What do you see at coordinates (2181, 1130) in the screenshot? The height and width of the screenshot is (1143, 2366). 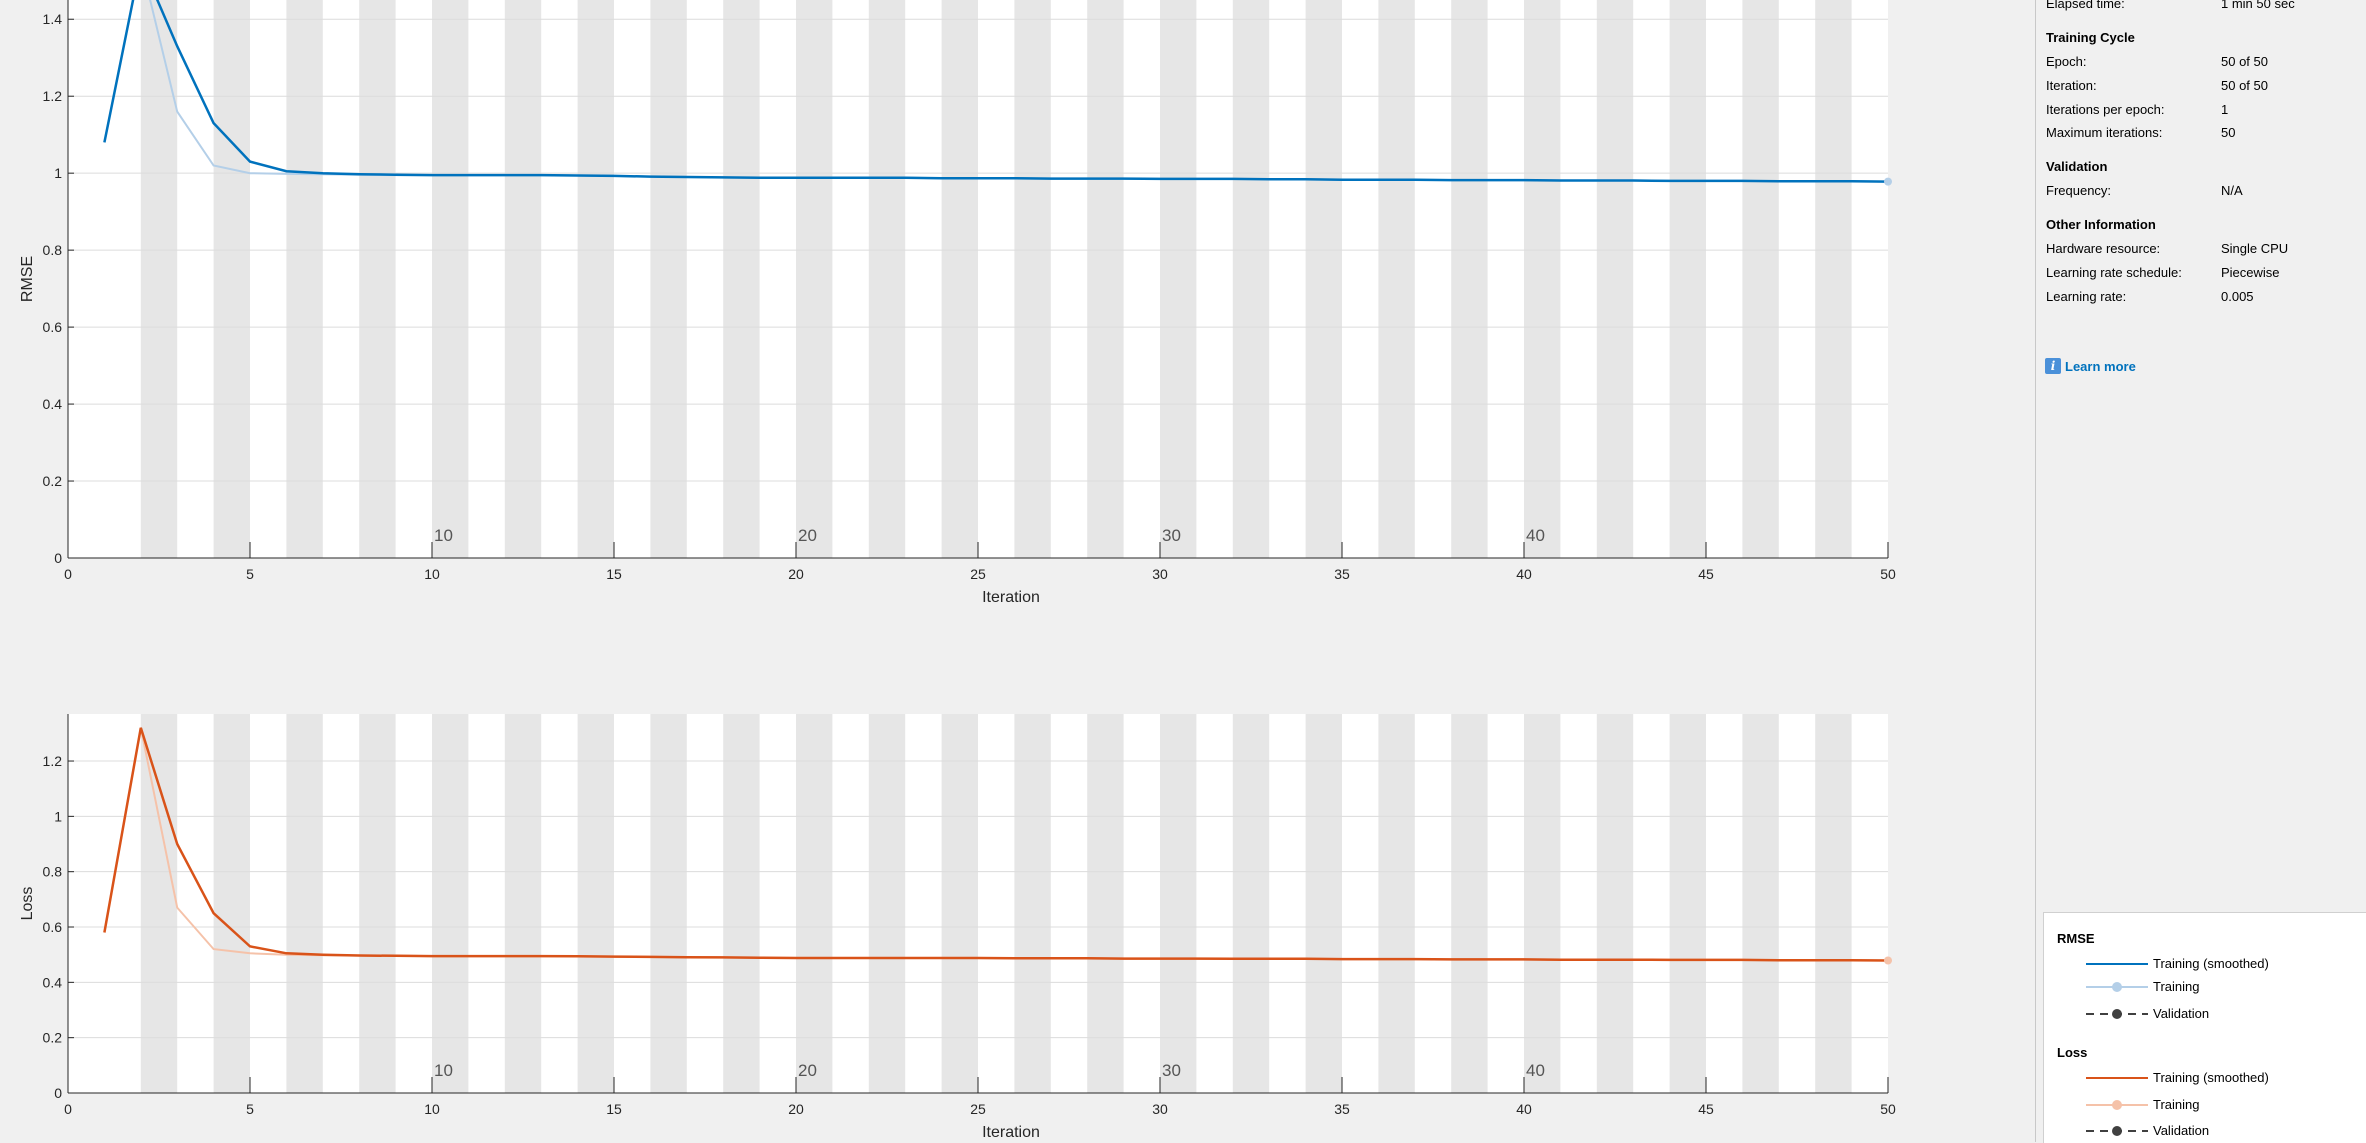 I see `legend-label: Validation` at bounding box center [2181, 1130].